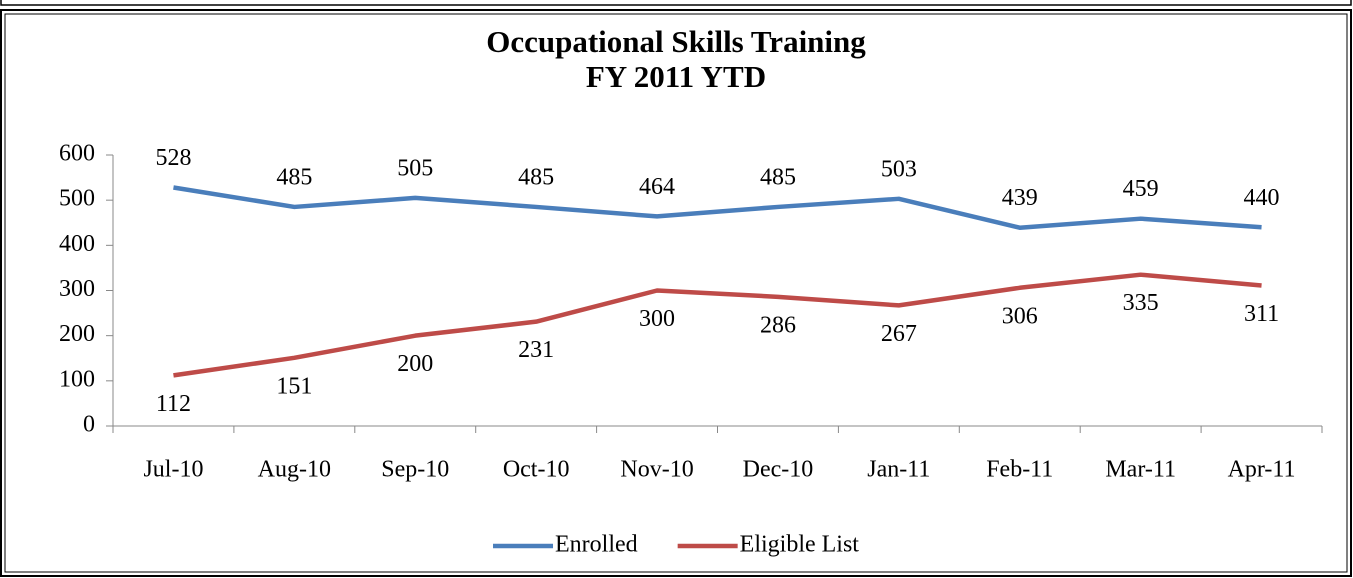 This screenshot has height=578, width=1353. What do you see at coordinates (294, 470) in the screenshot?
I see `x-tick-label: Aug-10` at bounding box center [294, 470].